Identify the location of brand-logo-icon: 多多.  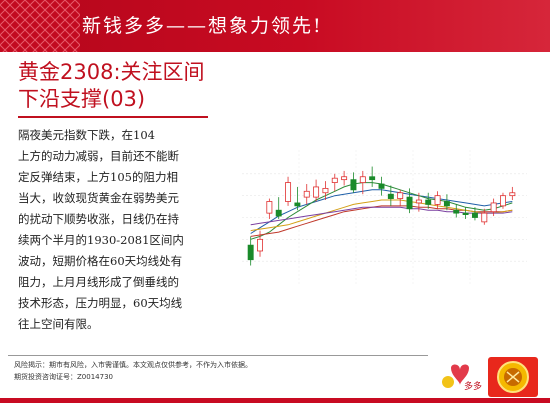
(460, 377).